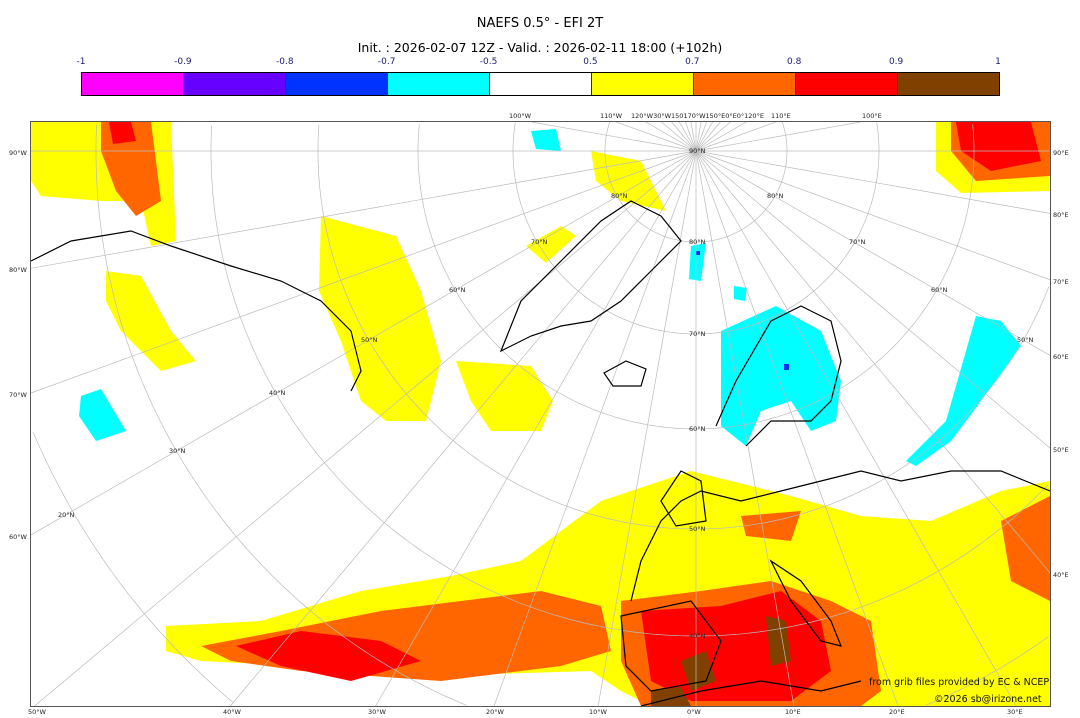  Describe the element at coordinates (1061, 215) in the screenshot. I see `longitude-label: 80°E` at that location.